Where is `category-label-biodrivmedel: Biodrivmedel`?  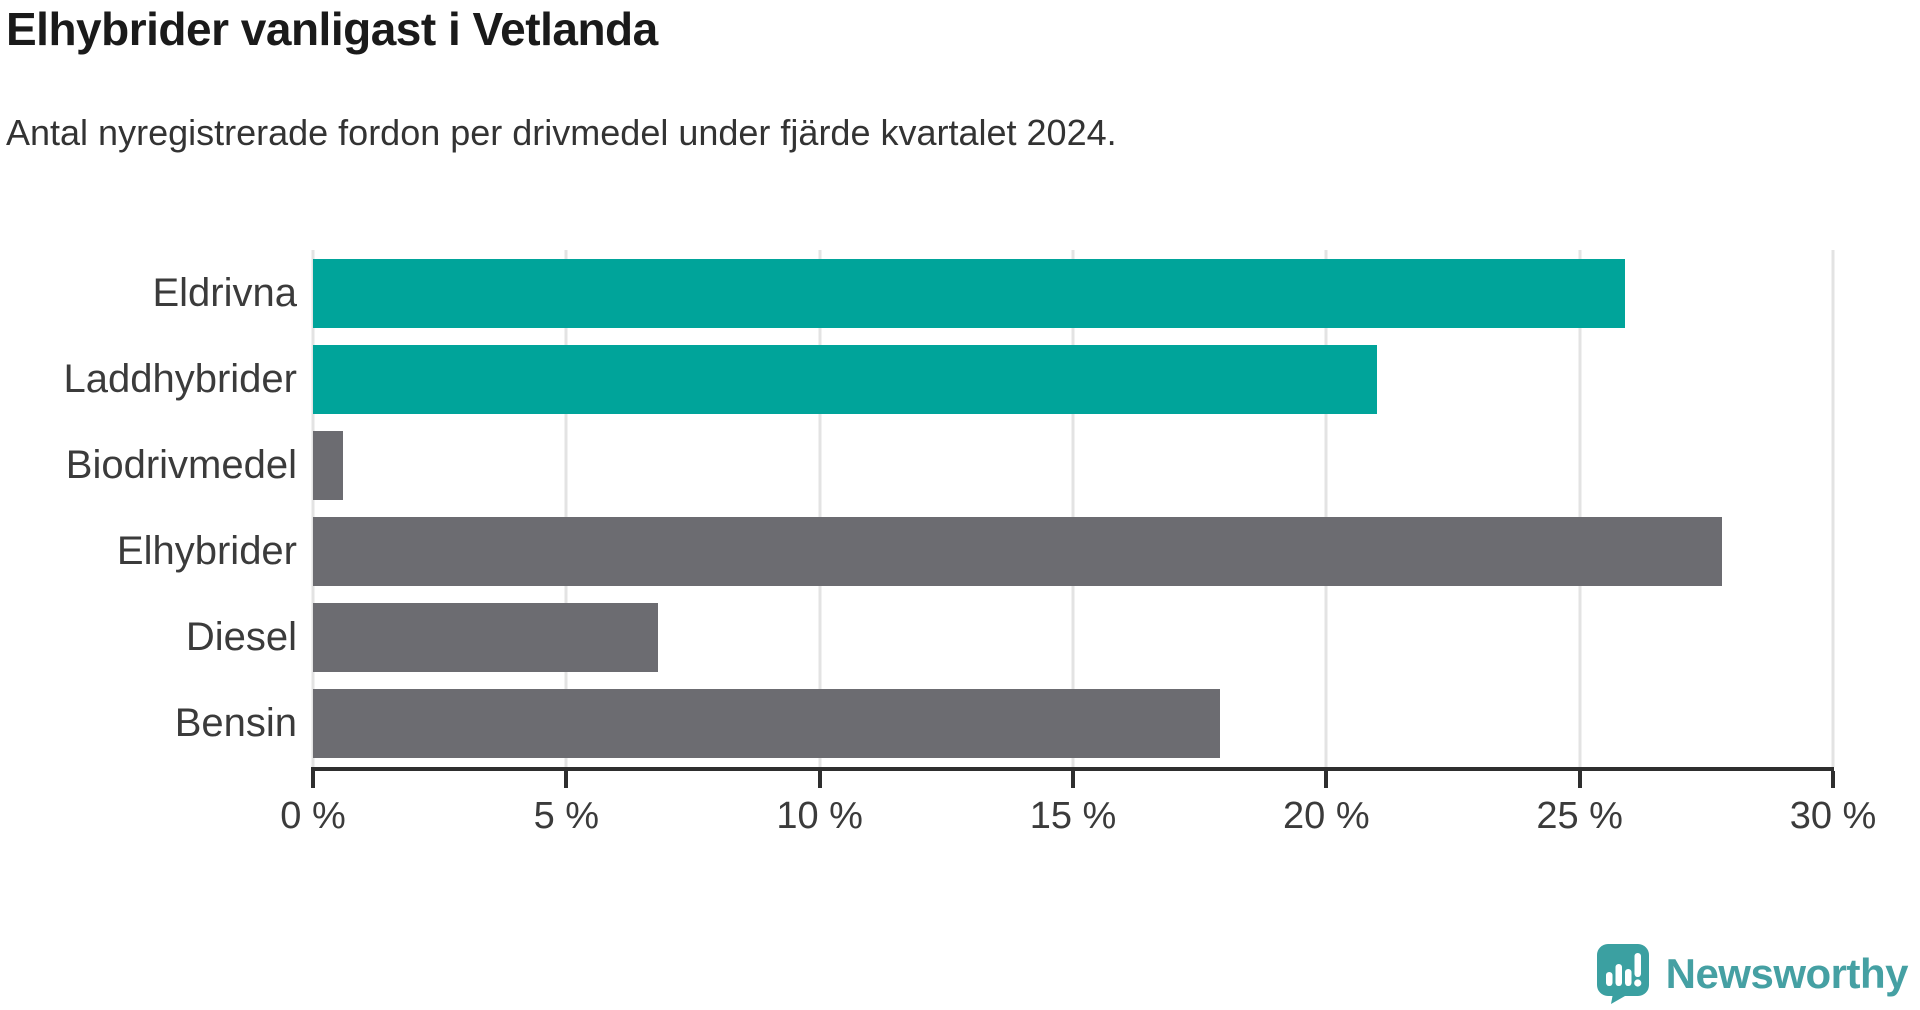 category-label-biodrivmedel: Biodrivmedel is located at coordinates (181, 464).